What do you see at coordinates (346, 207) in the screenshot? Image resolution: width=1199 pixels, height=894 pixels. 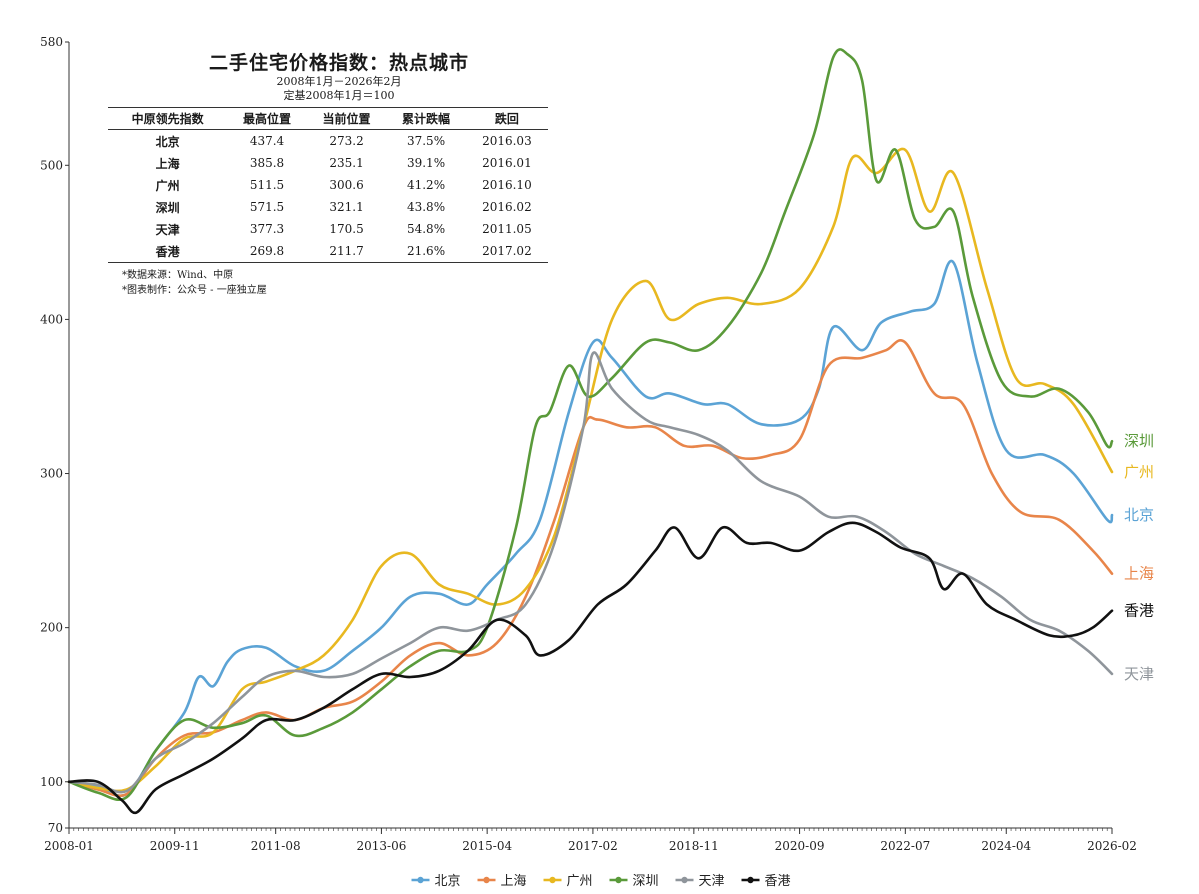 I see `cell-current: 321.1` at bounding box center [346, 207].